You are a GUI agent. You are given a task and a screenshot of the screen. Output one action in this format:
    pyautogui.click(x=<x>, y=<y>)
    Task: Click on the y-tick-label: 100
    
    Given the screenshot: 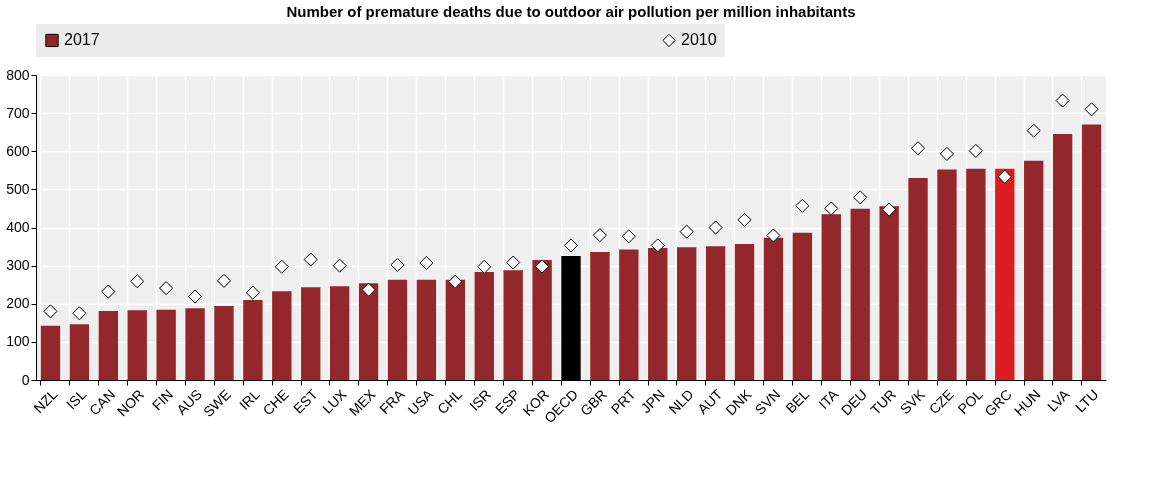 What is the action you would take?
    pyautogui.click(x=18, y=341)
    